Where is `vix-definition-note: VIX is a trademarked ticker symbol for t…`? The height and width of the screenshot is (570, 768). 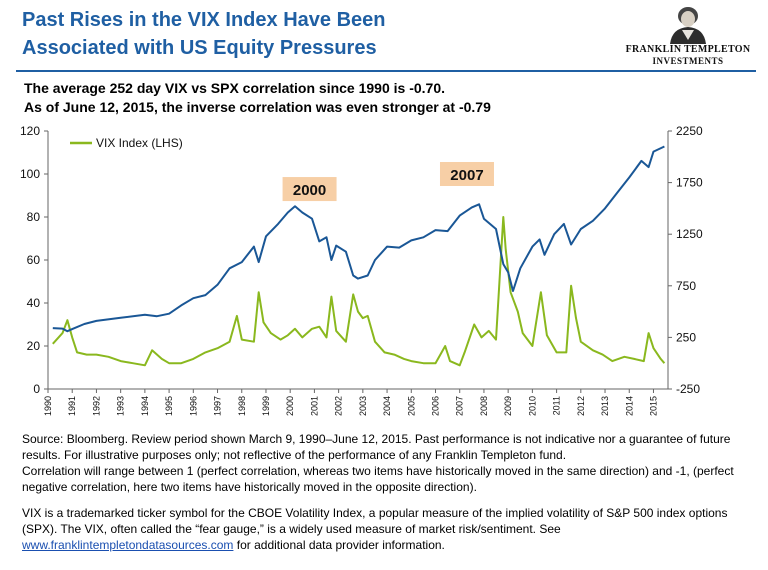 vix-definition-note: VIX is a trademarked ticker symbol for t… is located at coordinates (387, 529).